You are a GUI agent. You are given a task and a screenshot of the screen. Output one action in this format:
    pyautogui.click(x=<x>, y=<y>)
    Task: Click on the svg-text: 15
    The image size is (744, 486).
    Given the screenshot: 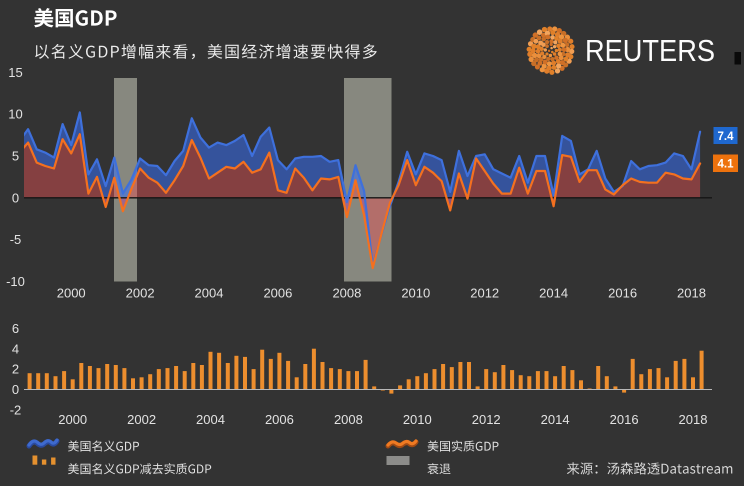 What is the action you would take?
    pyautogui.click(x=15, y=72)
    